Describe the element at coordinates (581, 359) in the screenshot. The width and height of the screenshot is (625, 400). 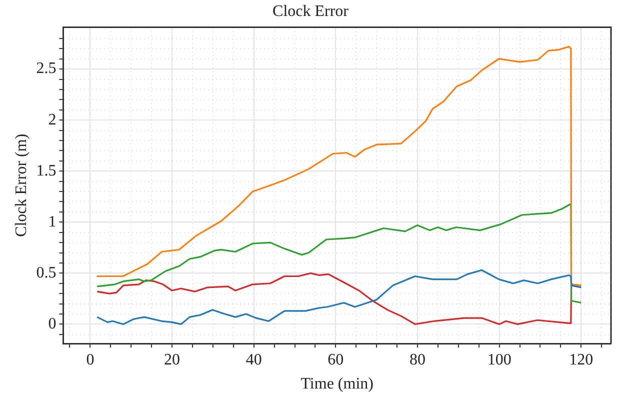
I see `x-tick-label: 120` at that location.